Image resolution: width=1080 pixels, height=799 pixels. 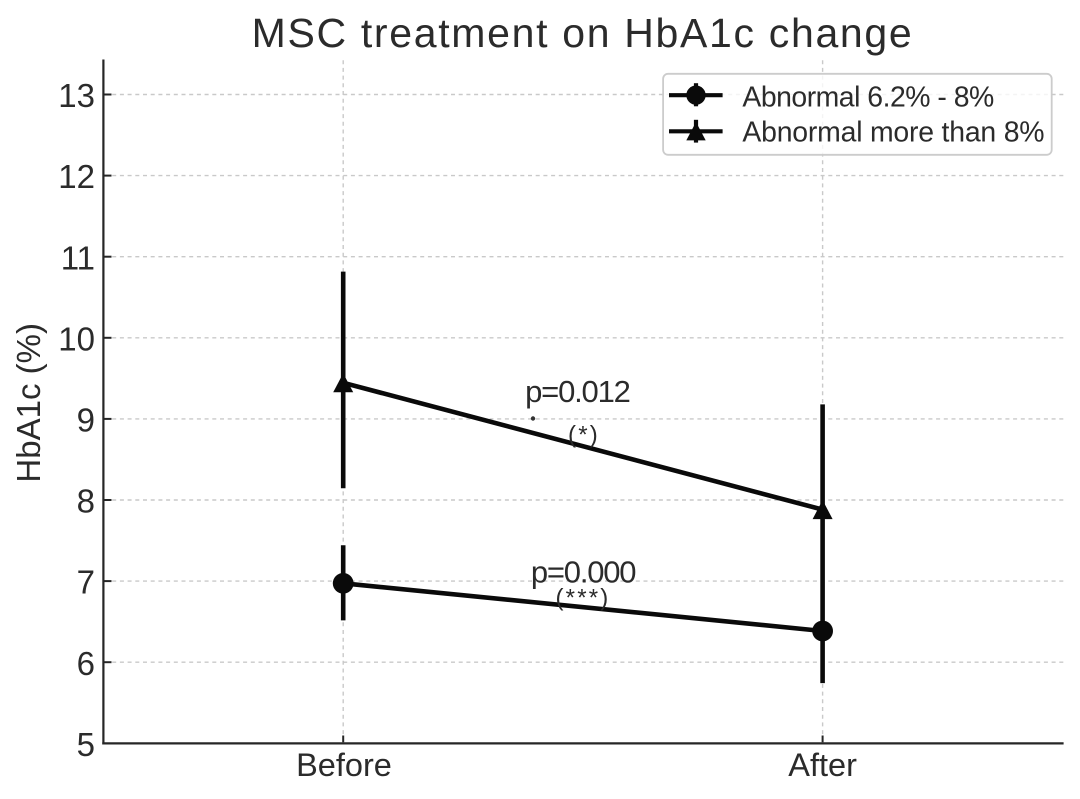 What do you see at coordinates (577, 391) in the screenshot?
I see `svg-text: p=0.012` at bounding box center [577, 391].